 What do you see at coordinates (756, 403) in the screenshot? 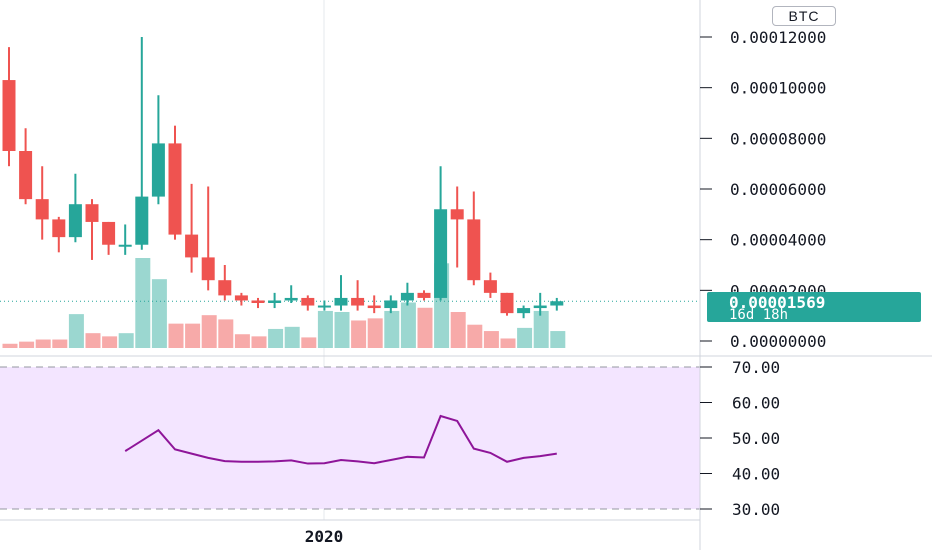
I see `rsi-tick-label: 60.00` at bounding box center [756, 403].